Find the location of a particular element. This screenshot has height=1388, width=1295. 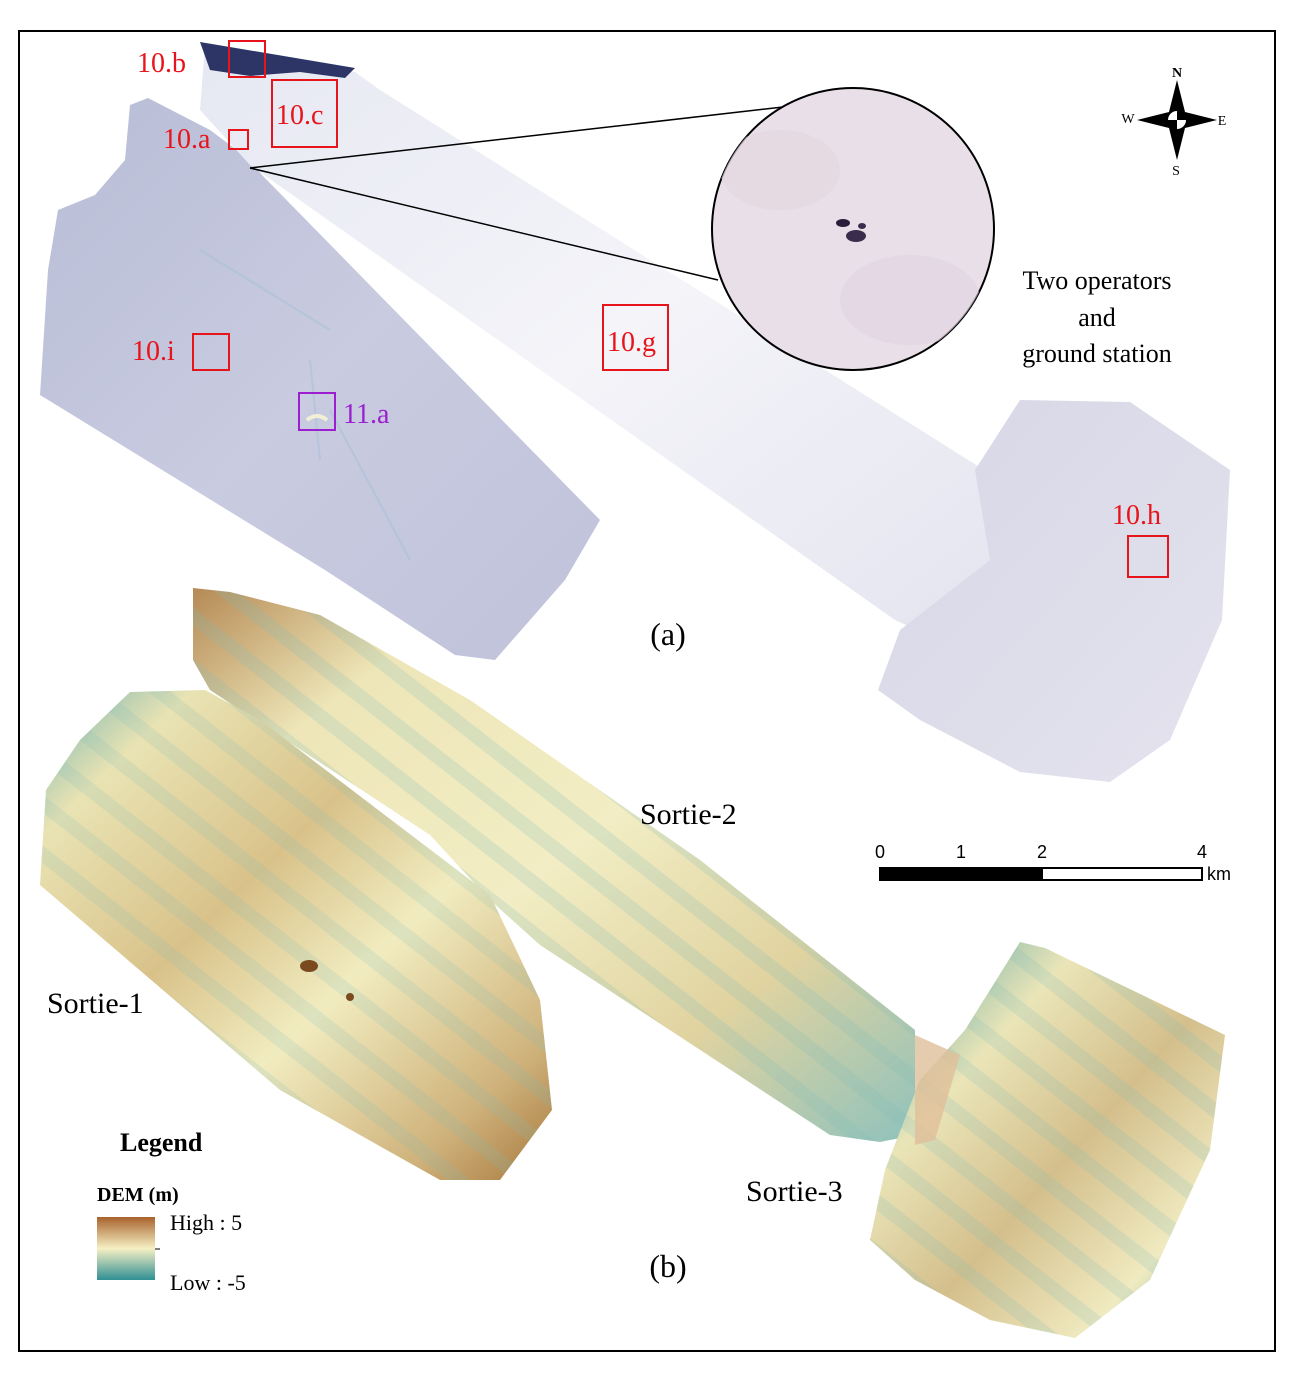

sortie-label-3: Sortie-3 is located at coordinates (794, 1191).